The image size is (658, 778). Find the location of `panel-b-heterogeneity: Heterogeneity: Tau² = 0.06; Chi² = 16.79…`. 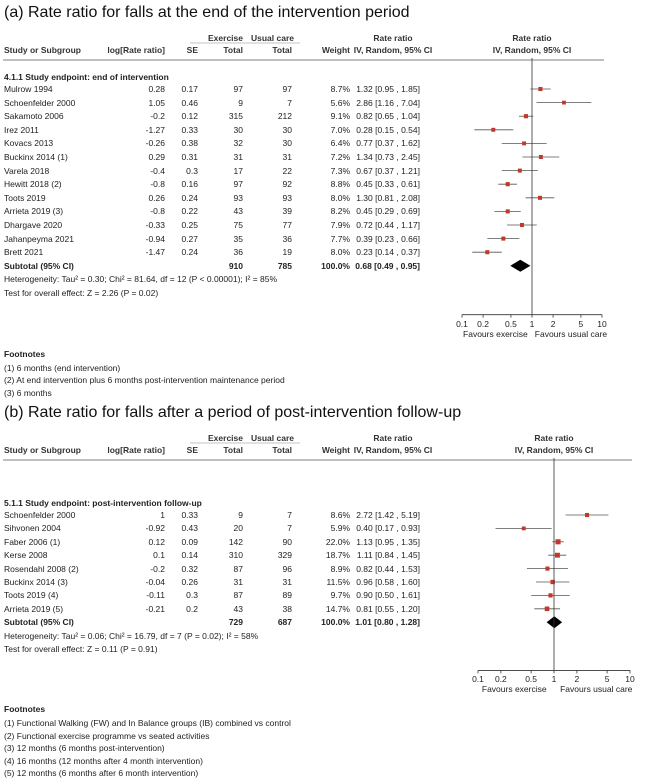

panel-b-heterogeneity: Heterogeneity: Tau² = 0.06; Chi² = 16.79… is located at coordinates (131, 635).